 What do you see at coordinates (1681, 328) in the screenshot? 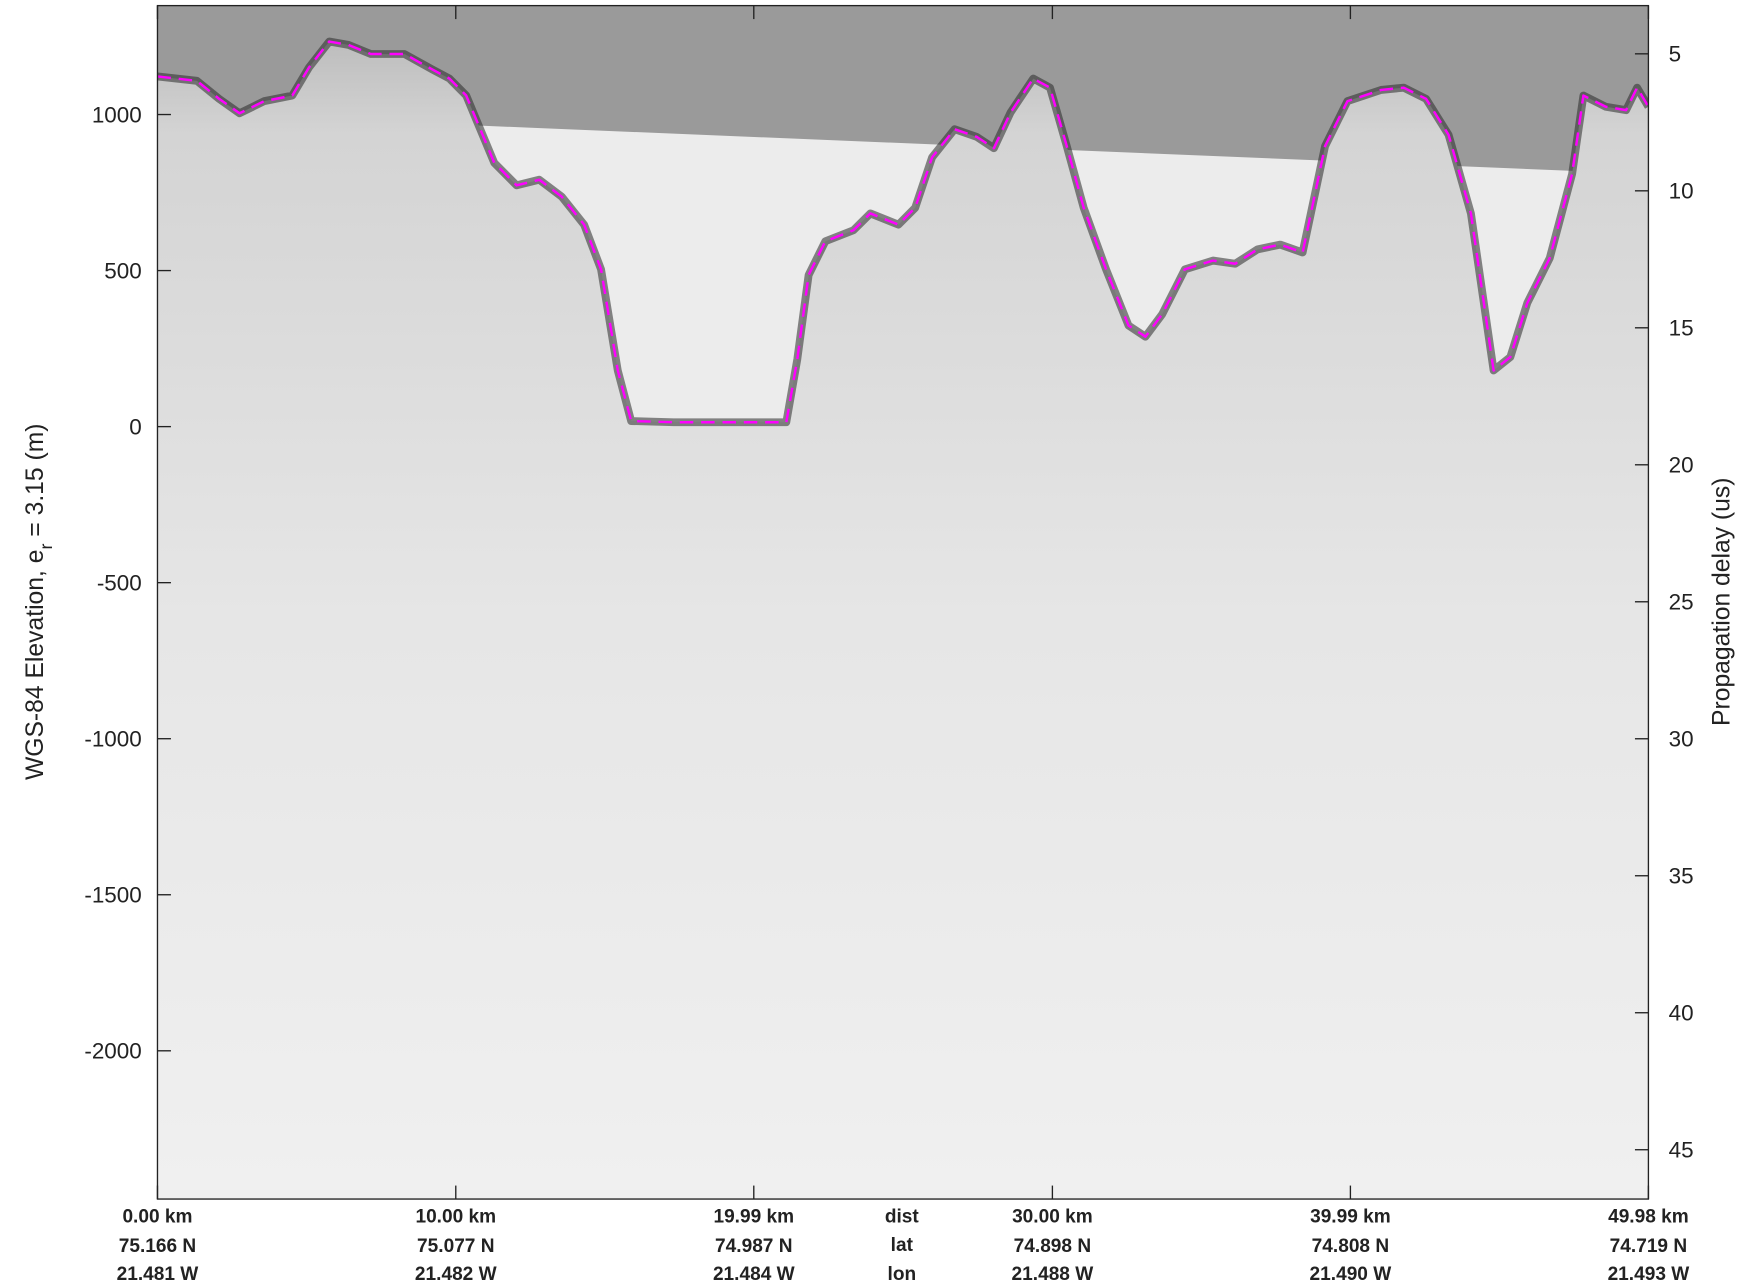
I see `y2-tick-label: 15` at bounding box center [1681, 328].